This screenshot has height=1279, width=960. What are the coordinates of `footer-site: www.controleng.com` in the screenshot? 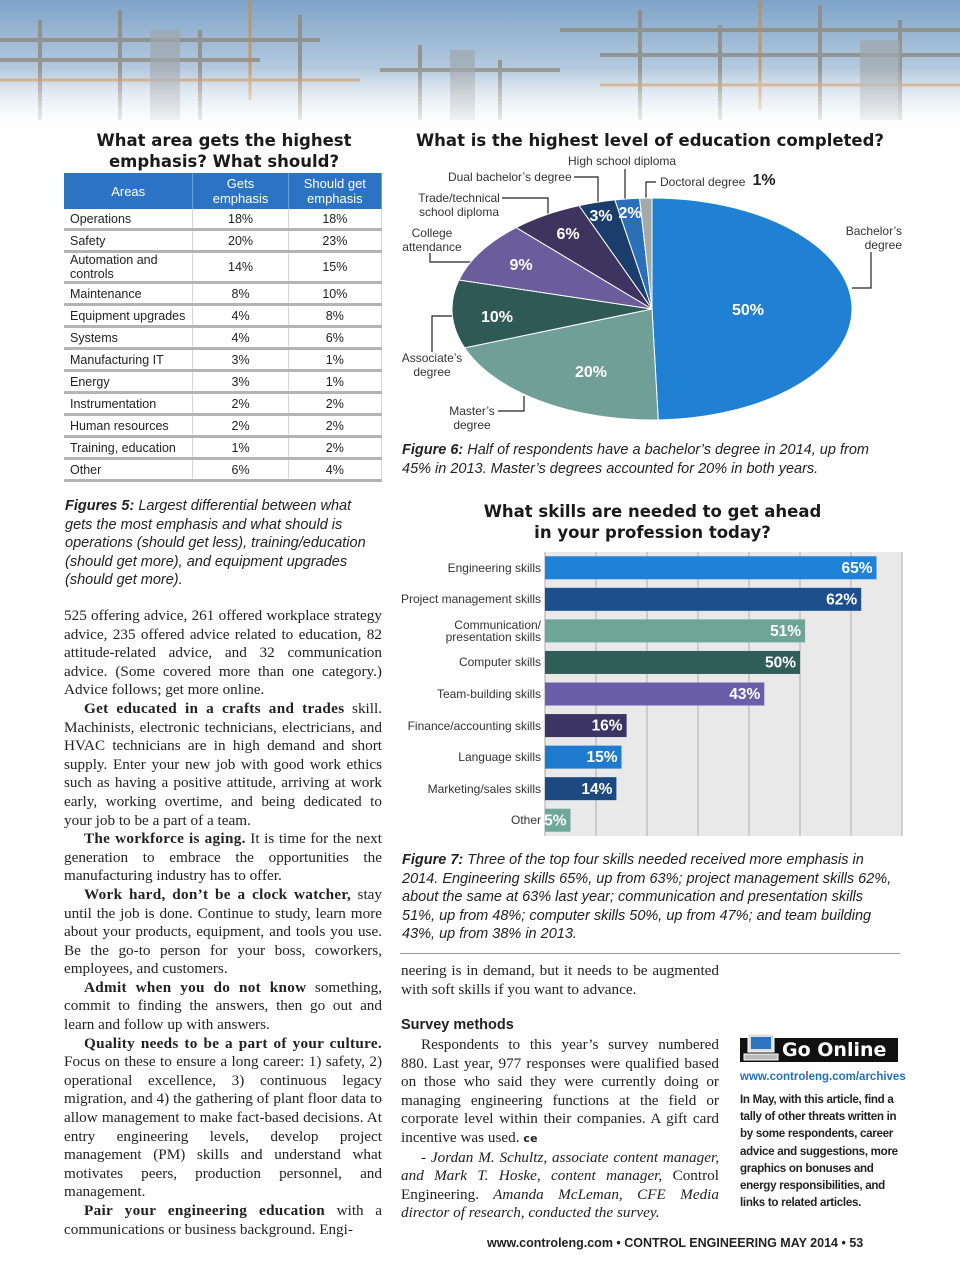 It's located at (550, 1243).